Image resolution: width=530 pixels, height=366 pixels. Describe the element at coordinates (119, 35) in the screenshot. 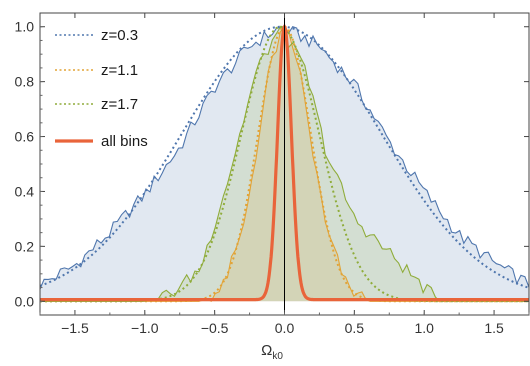

I see `legend-label-z-0-3: z=0.3` at that location.